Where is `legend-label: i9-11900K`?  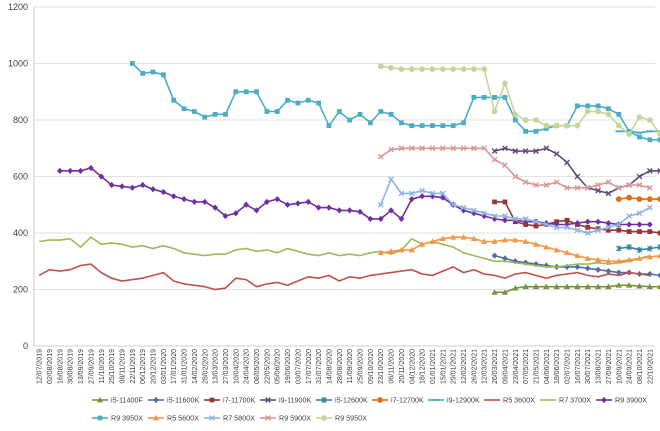
legend-label: i9-11900K is located at coordinates (295, 400).